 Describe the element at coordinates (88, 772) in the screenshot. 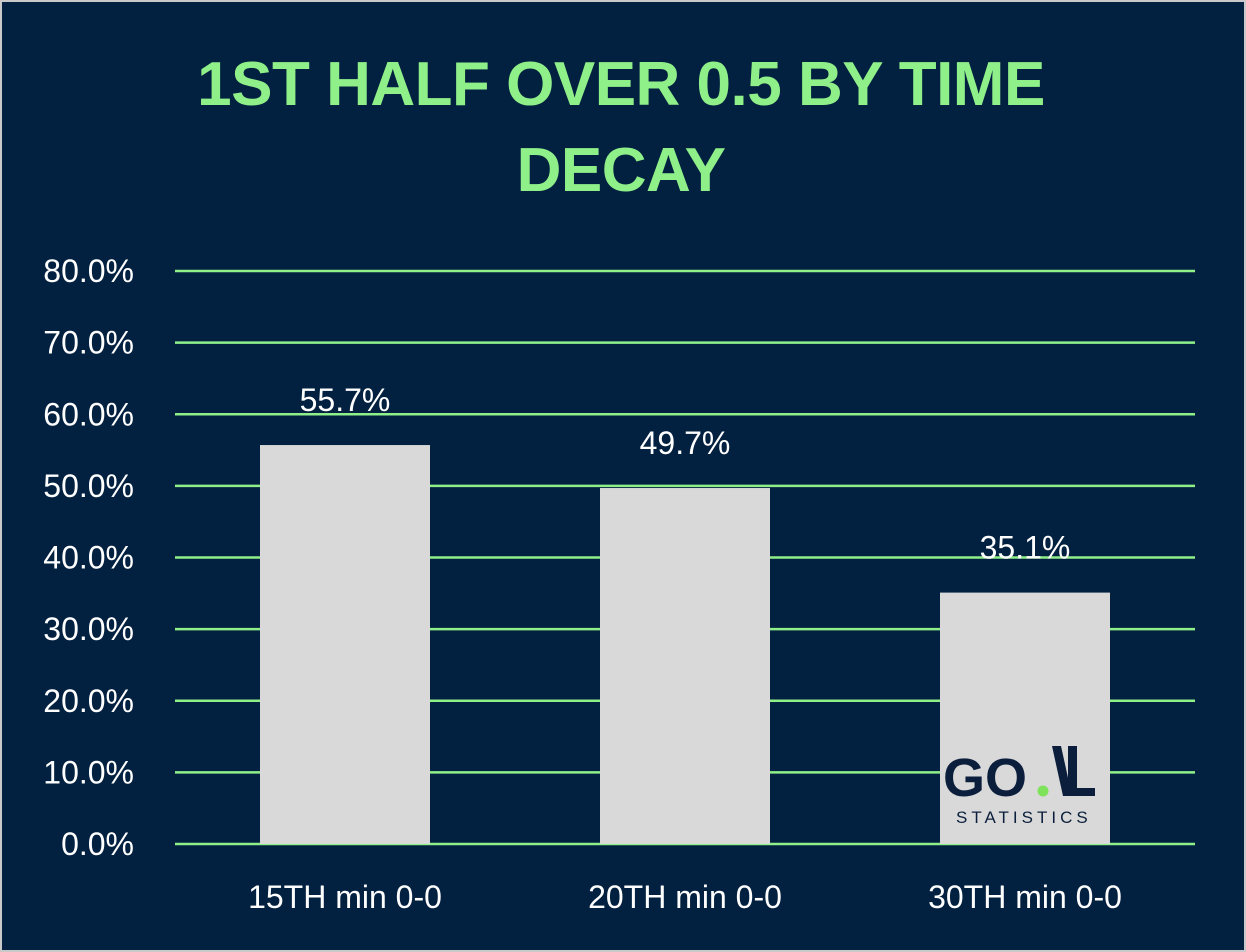

I see `y-tick-label: 10.0%` at that location.